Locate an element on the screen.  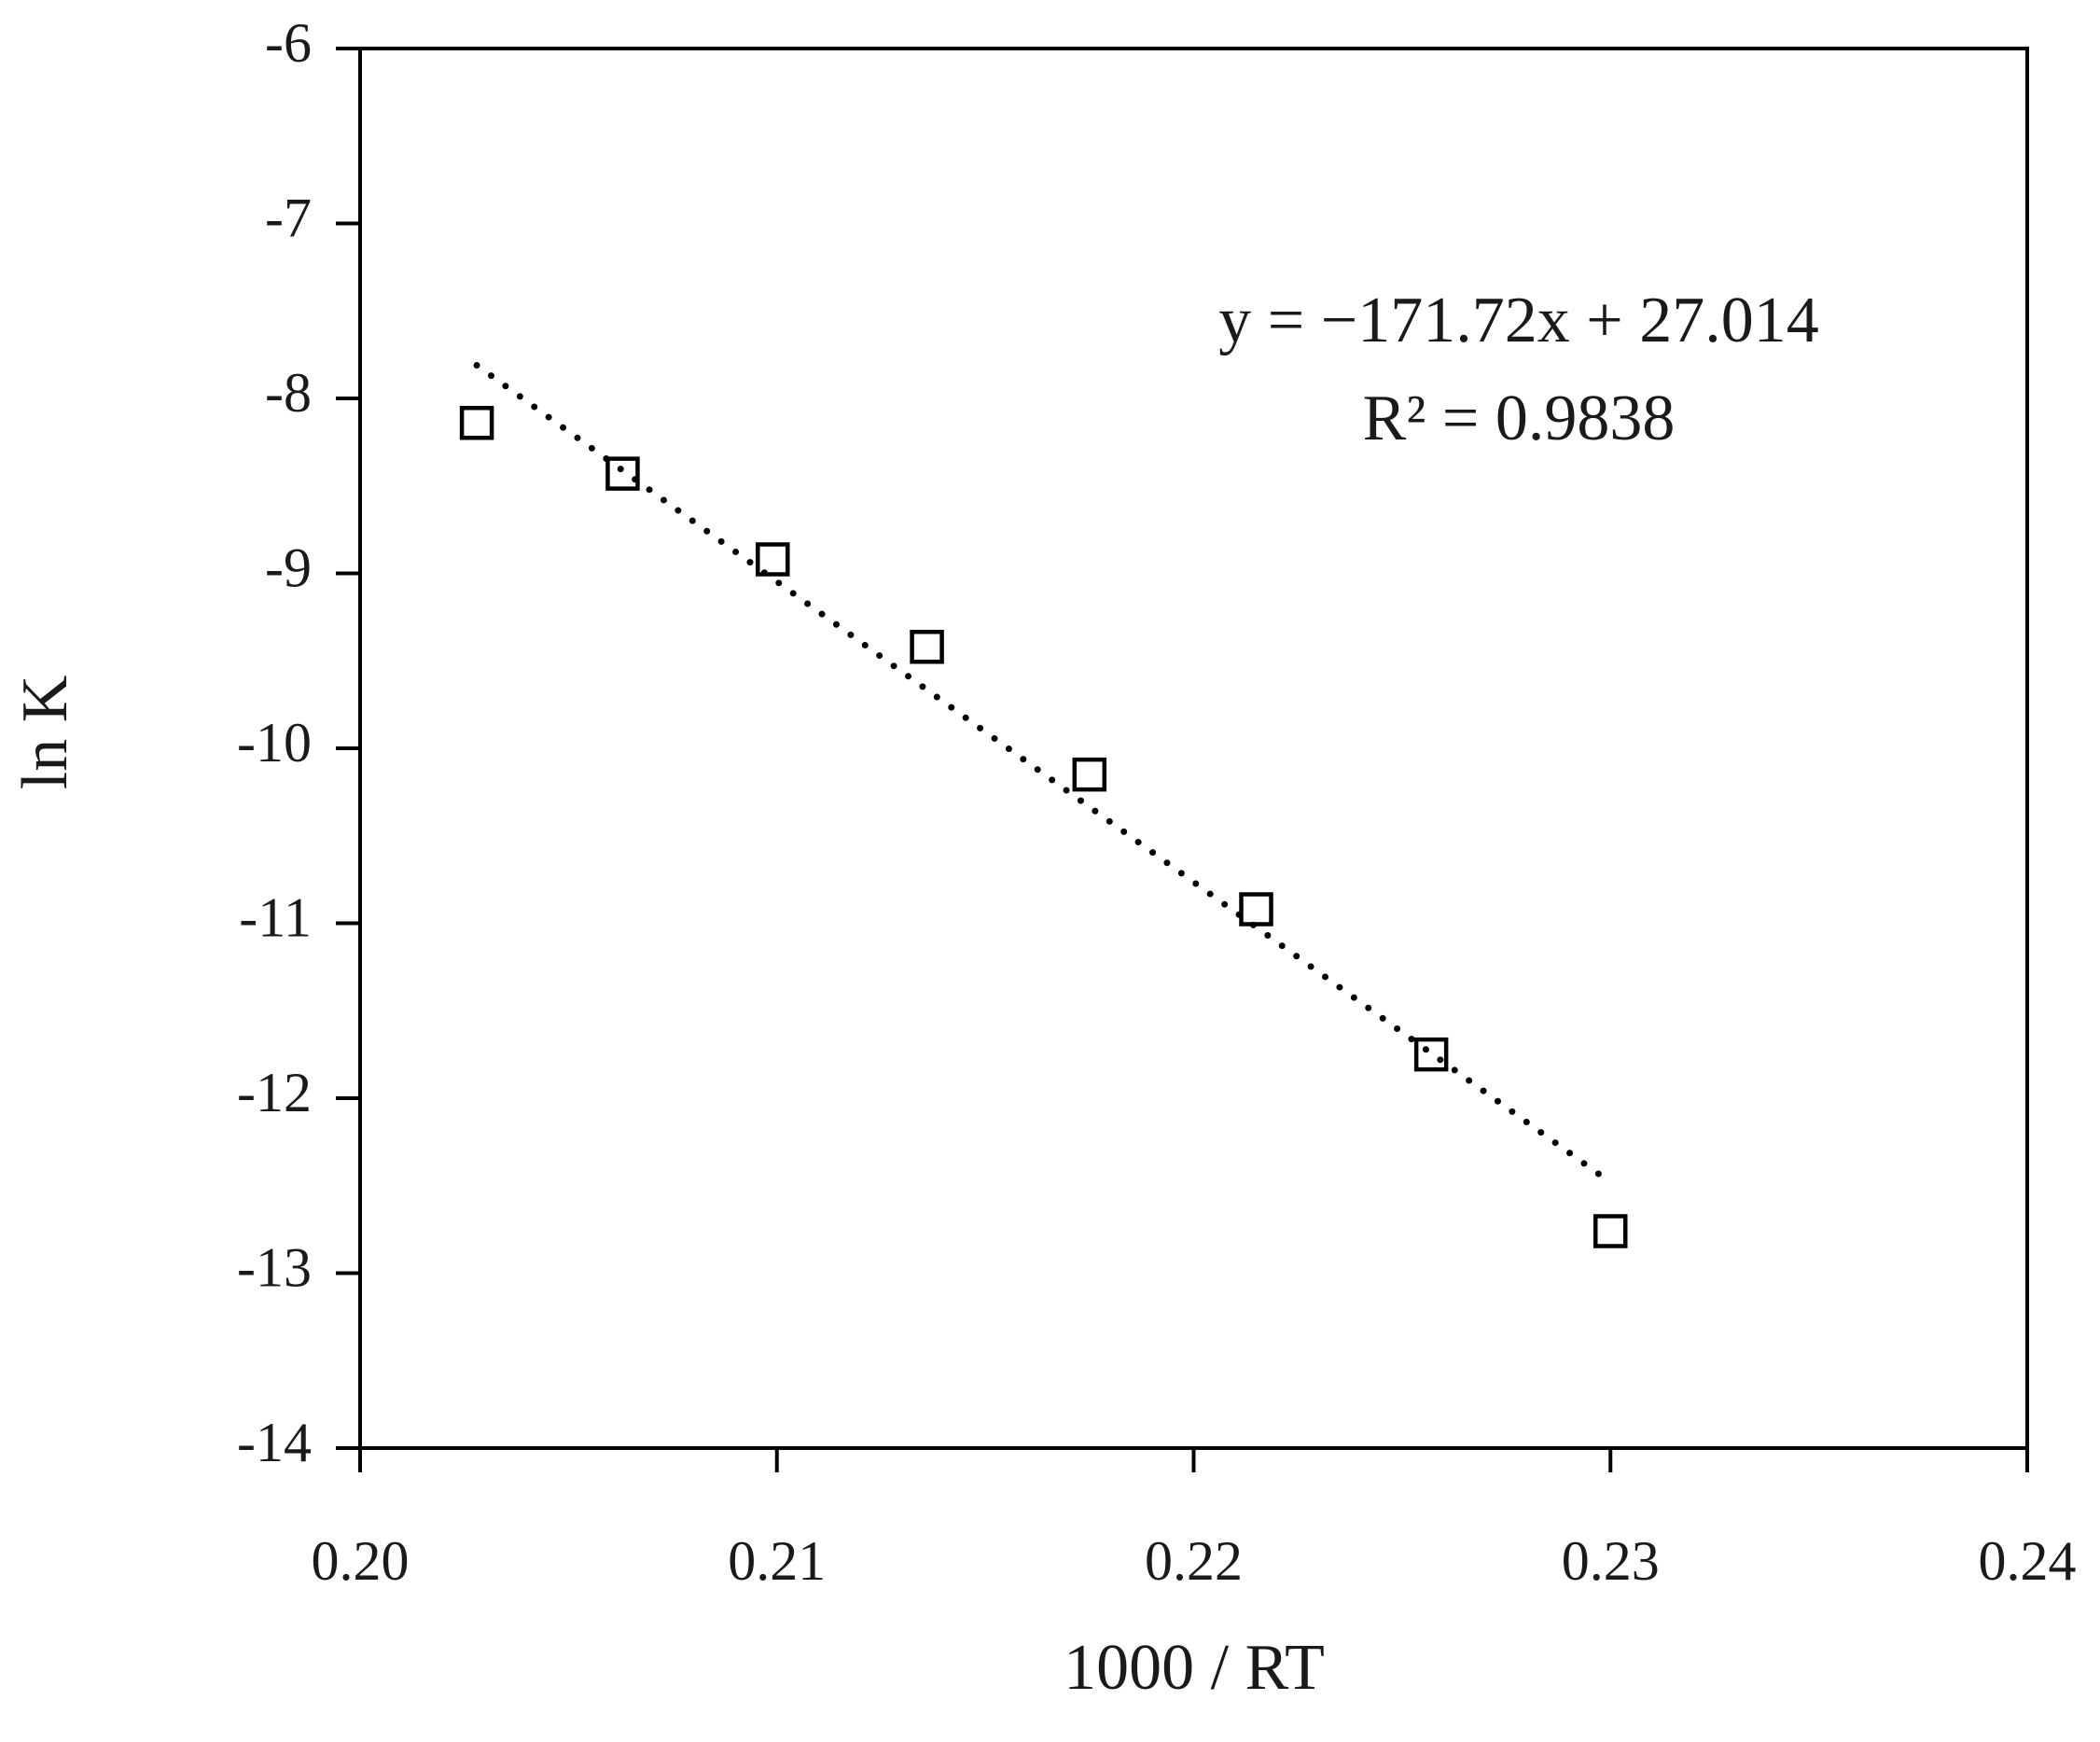
y-tick-label: -7 is located at coordinates (288, 217).